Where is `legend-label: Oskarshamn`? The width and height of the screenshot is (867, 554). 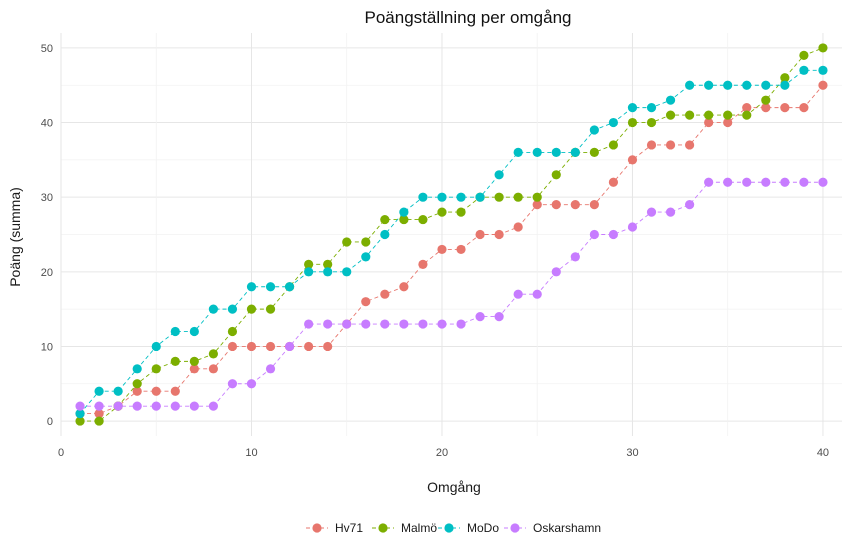 legend-label: Oskarshamn is located at coordinates (567, 528).